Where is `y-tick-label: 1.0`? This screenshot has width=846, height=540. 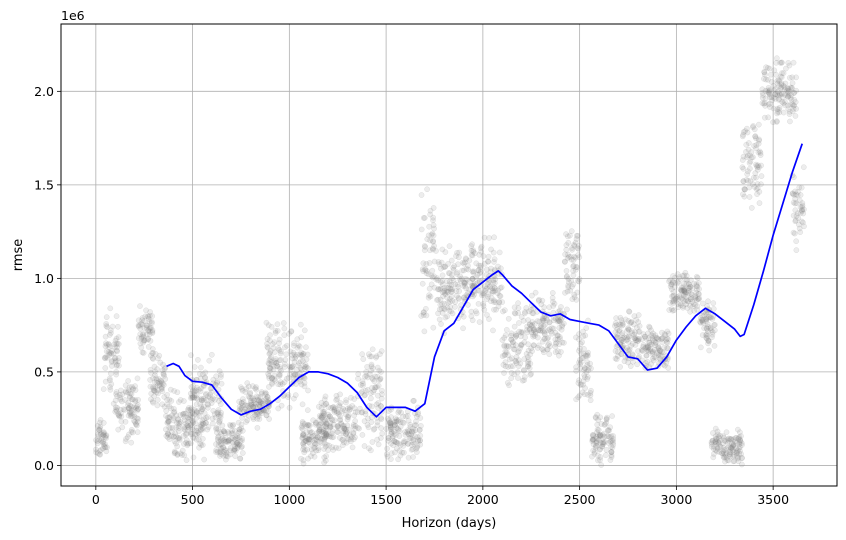 y-tick-label: 1.0 is located at coordinates (44, 278).